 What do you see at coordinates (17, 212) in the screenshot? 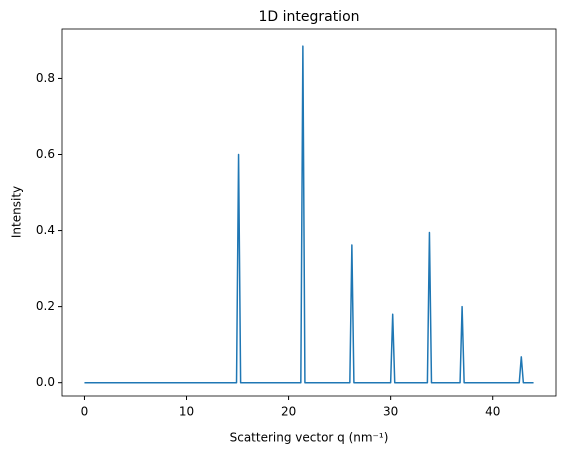
I see `y-axis-label: Intensity` at bounding box center [17, 212].